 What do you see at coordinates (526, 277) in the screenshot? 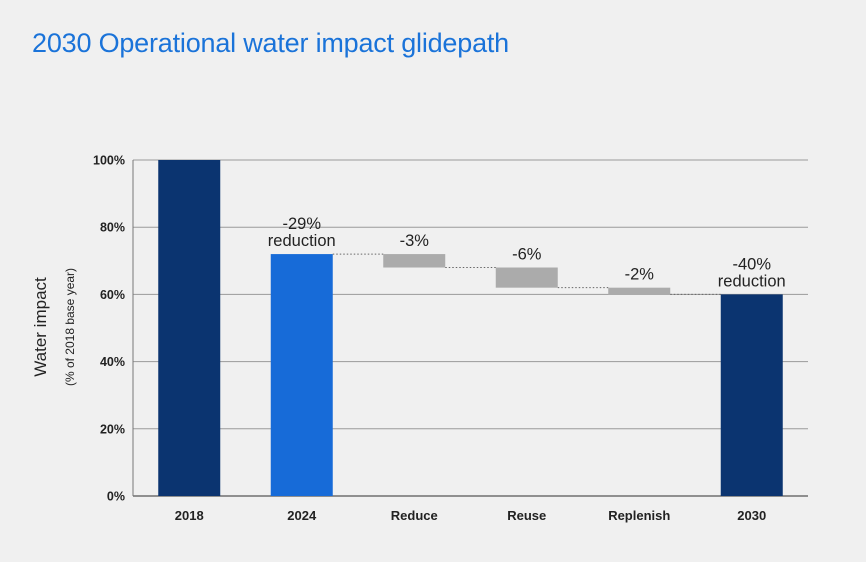
I see `bar-reuse` at bounding box center [526, 277].